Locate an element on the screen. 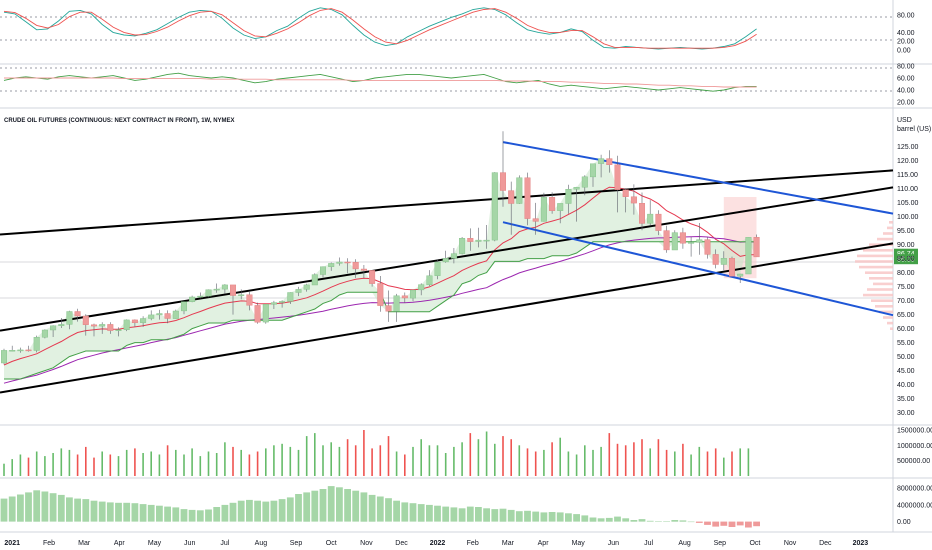  price-tick-label: 125.00 is located at coordinates (908, 147).